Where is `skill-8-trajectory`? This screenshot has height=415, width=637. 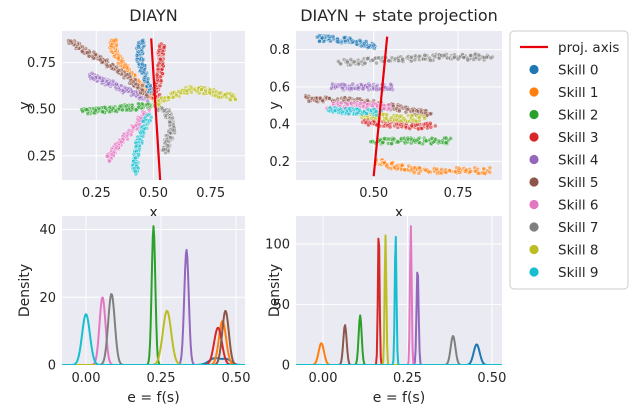
skill-8-trajectory is located at coordinates (194, 96).